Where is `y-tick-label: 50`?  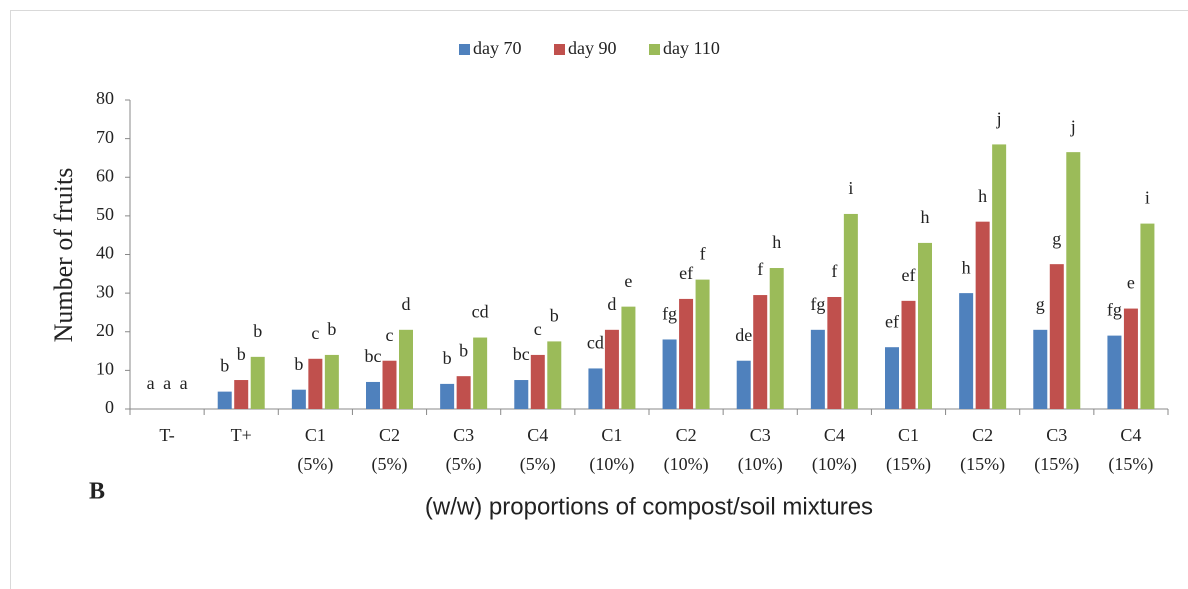 y-tick-label: 50 is located at coordinates (105, 214).